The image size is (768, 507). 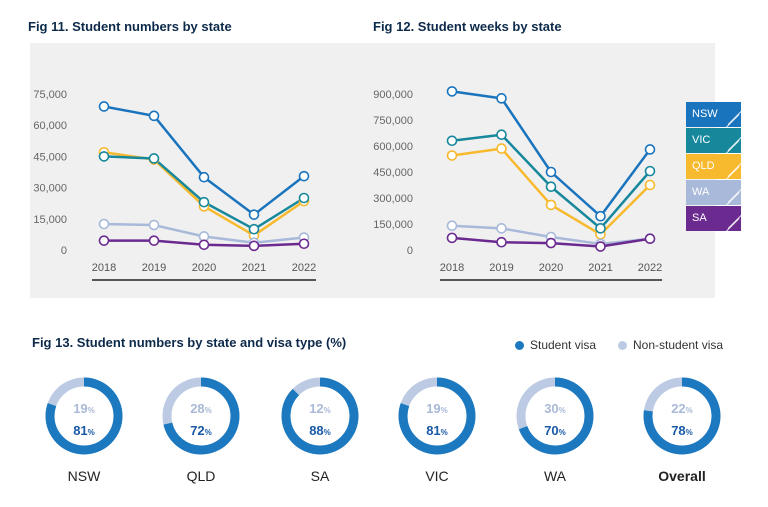 I want to click on legend-student-visa-label: Student visa, so click(x=563, y=345).